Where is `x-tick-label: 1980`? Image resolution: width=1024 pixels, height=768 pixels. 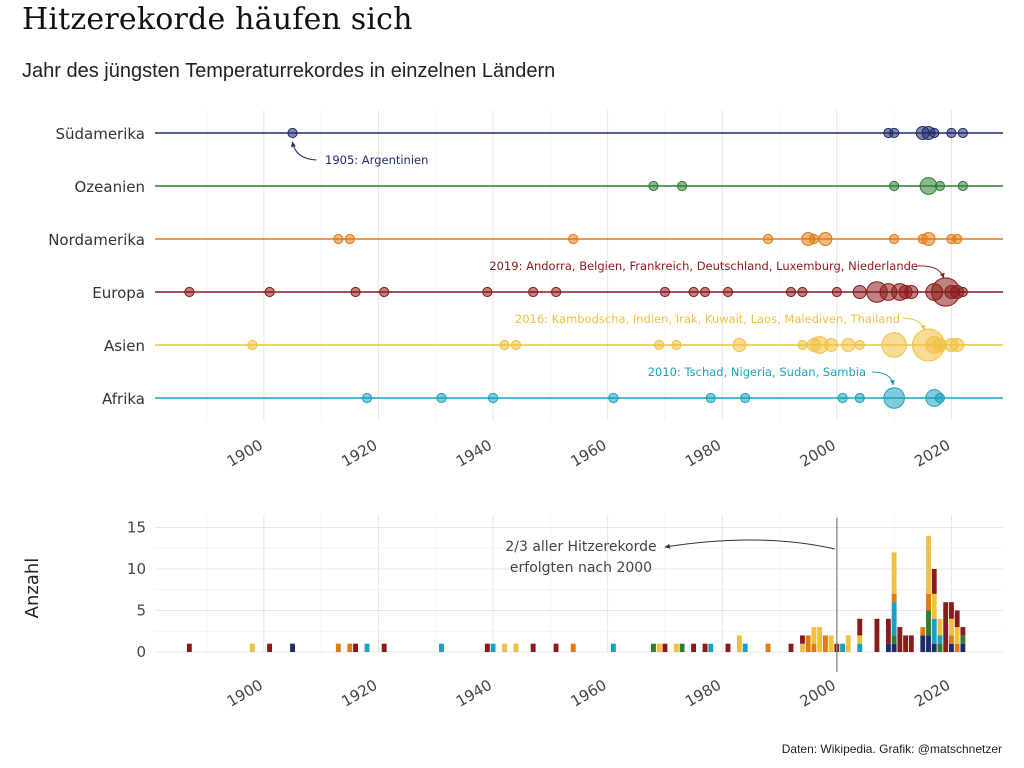
x-tick-label: 1980 is located at coordinates (703, 693).